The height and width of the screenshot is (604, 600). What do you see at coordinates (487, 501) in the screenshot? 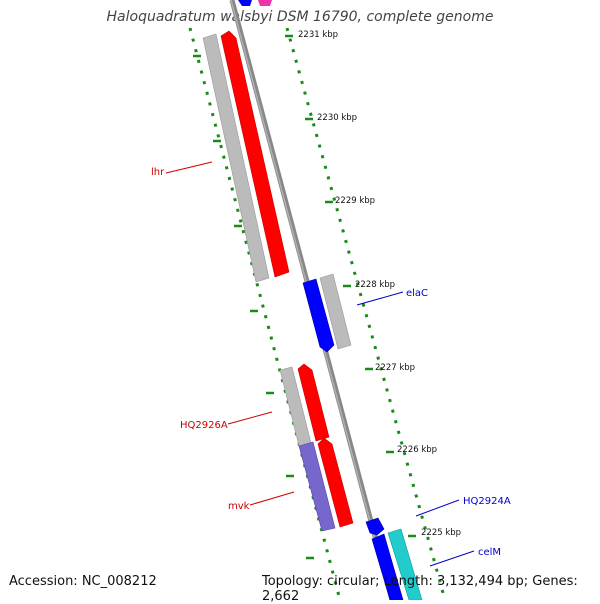
I see `gene-label-HQ2924A: HQ2924A` at bounding box center [487, 501].